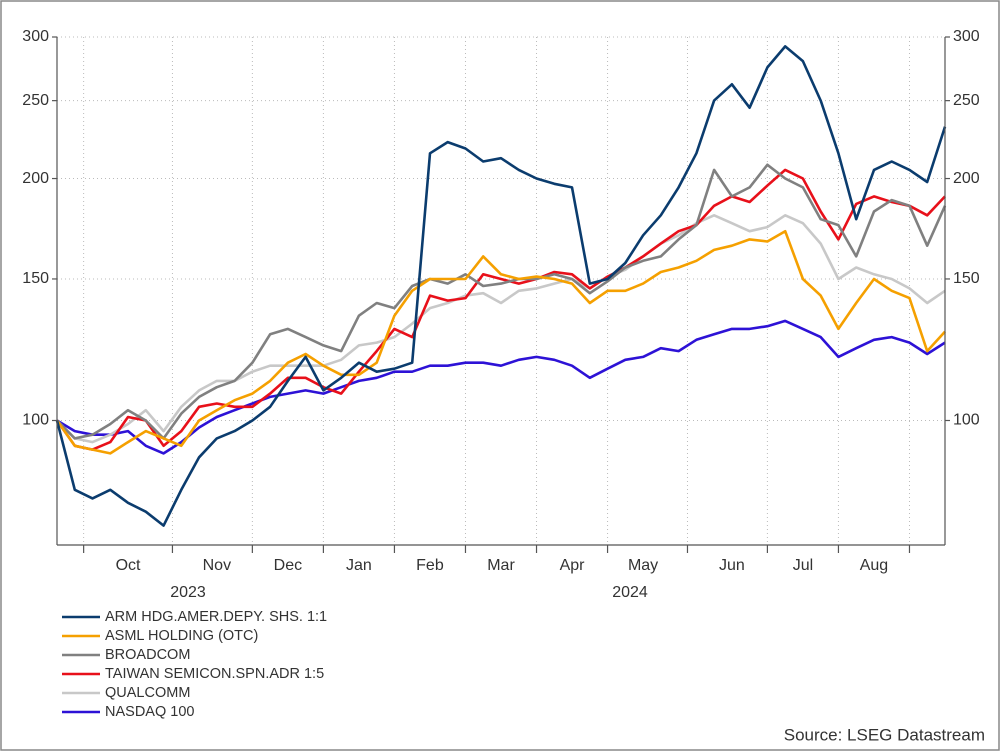 Image resolution: width=1000 pixels, height=751 pixels. I want to click on y2-tick-label: 150, so click(966, 278).